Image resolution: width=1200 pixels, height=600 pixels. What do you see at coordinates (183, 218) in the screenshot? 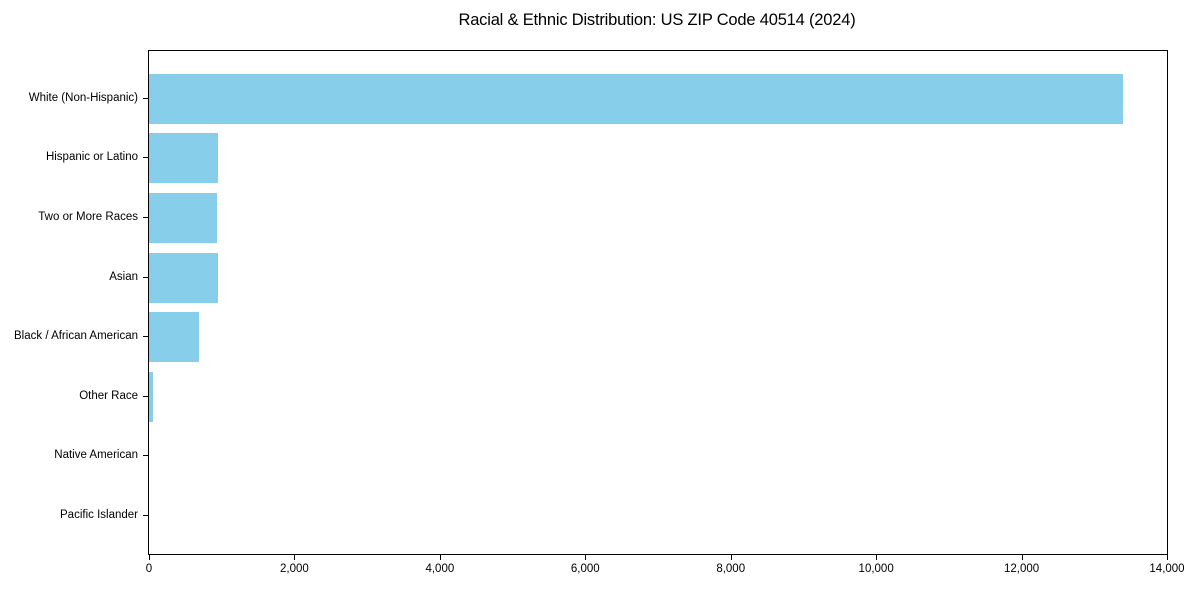
I see `bar-two-or-more-races` at bounding box center [183, 218].